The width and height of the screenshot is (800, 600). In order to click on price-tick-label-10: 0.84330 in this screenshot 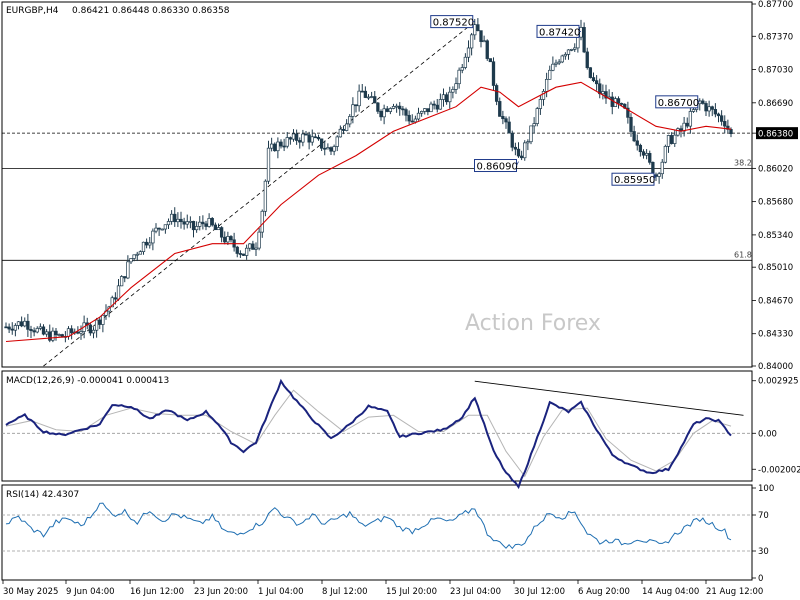, I will do `click(775, 335)`.